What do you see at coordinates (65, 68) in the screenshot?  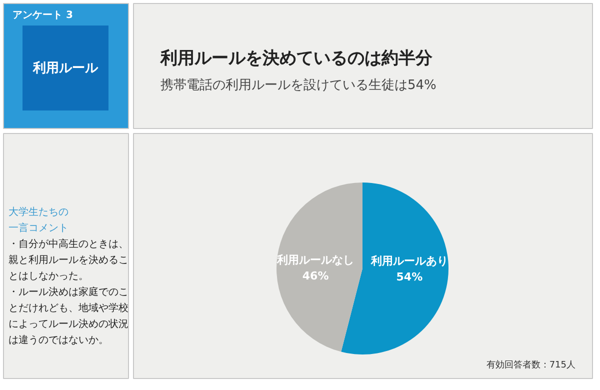 I see `text: 利用ルール` at bounding box center [65, 68].